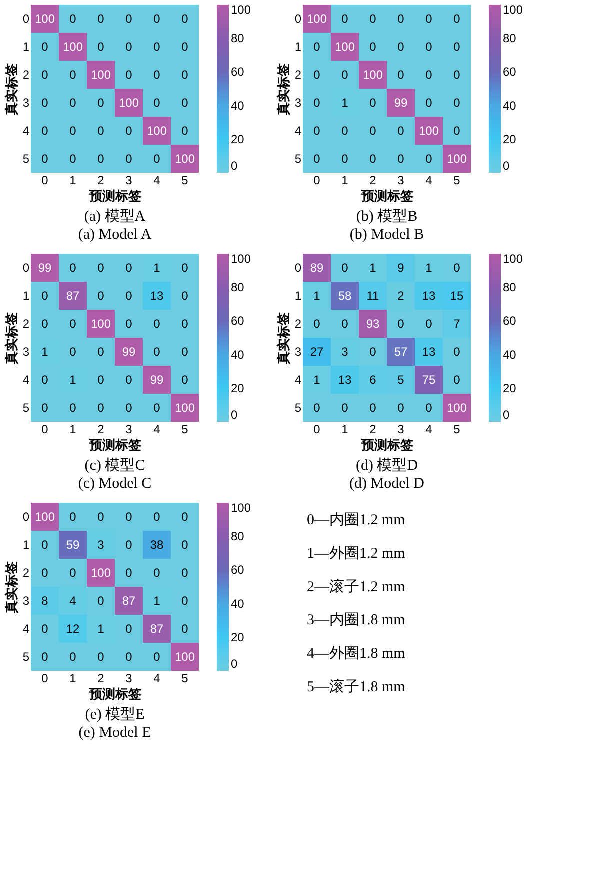  I want to click on data-label: 59, so click(73, 545).